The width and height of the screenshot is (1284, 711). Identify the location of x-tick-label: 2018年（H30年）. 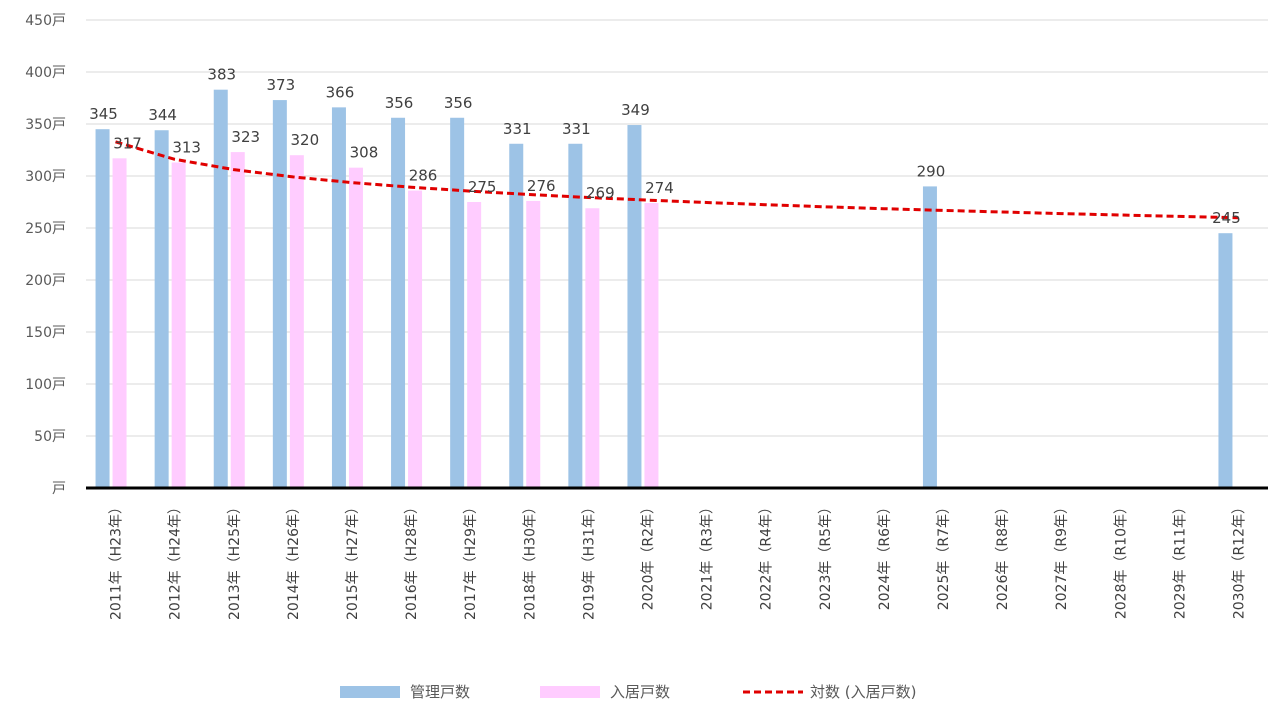
(530, 560).